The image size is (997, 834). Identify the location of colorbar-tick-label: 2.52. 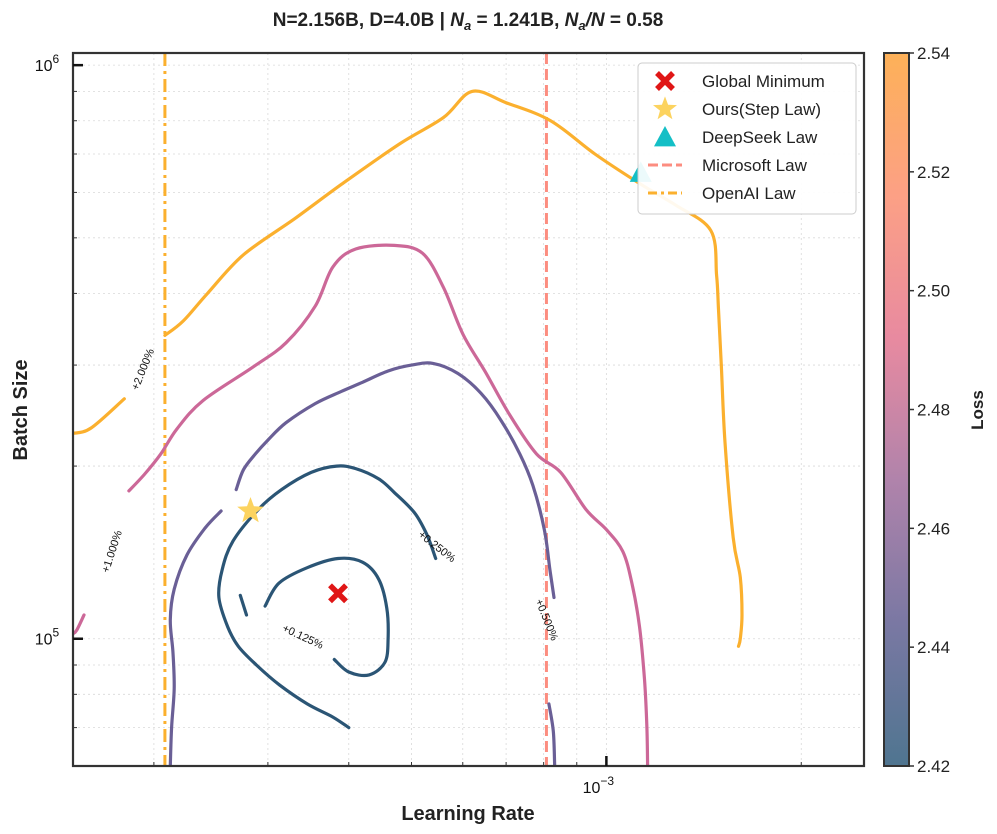
(933, 172).